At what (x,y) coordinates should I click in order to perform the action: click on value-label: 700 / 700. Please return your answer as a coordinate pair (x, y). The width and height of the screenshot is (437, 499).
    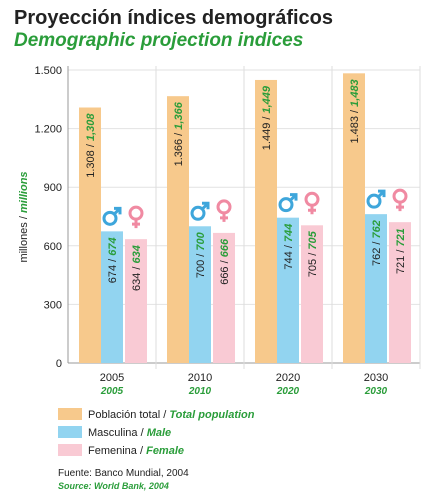
    Looking at the image, I should click on (201, 254).